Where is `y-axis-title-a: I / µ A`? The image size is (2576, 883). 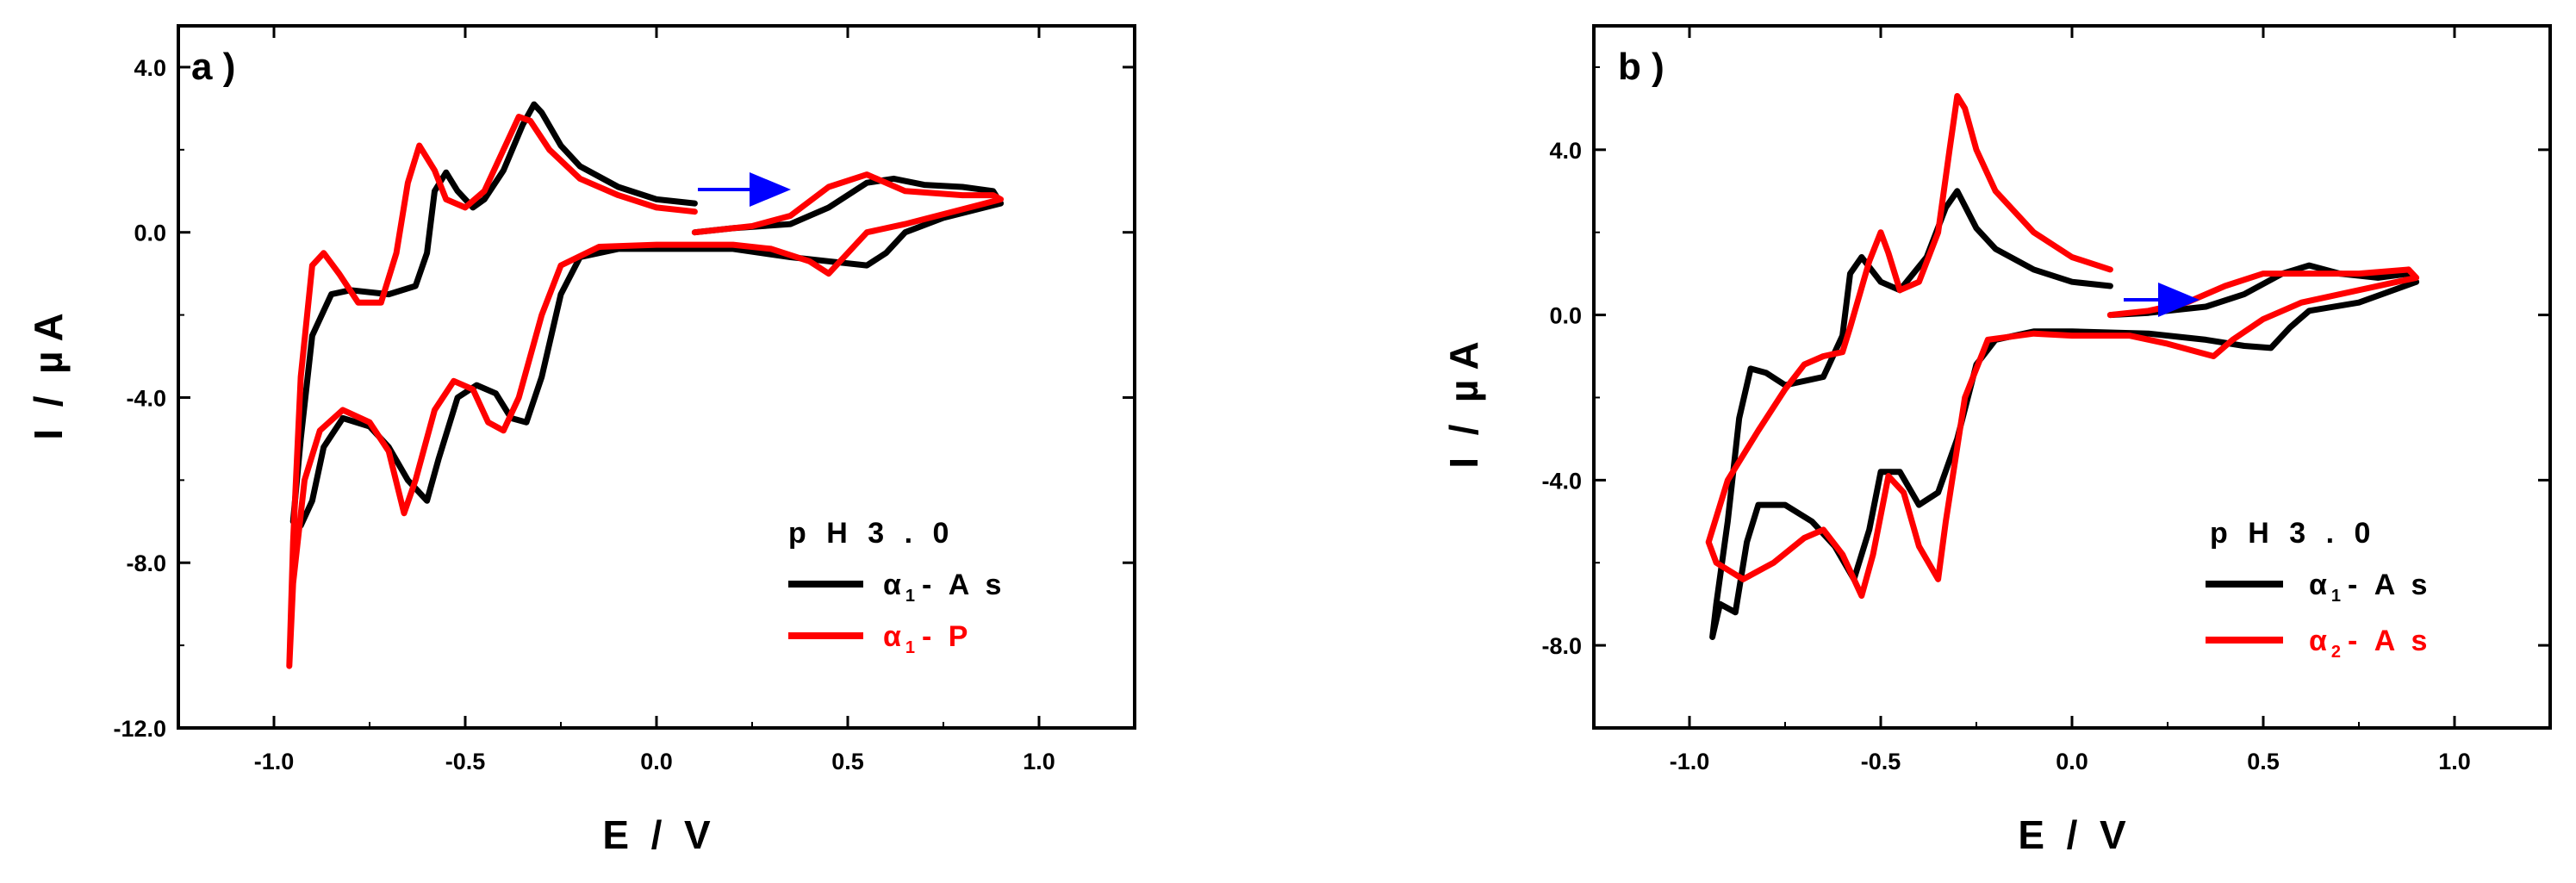
y-axis-title-a: I / µ A is located at coordinates (49, 376).